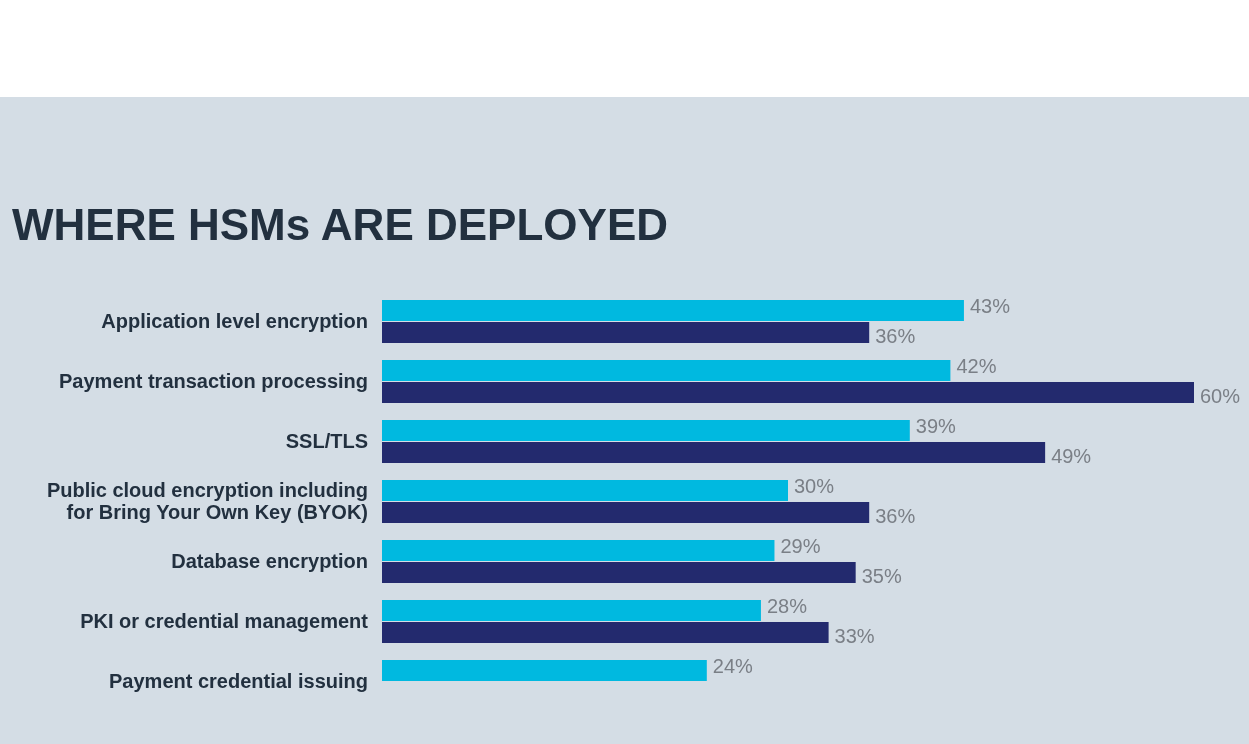 This screenshot has height=744, width=1249. Describe the element at coordinates (881, 575) in the screenshot. I see `data-label: 35%` at that location.